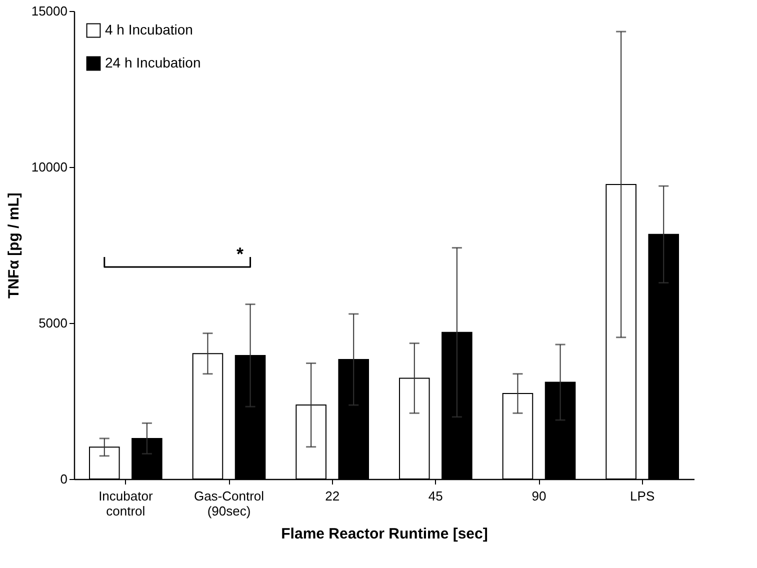 The image size is (757, 568). I want to click on y-axis-title: TNFα [pg / mL], so click(13, 245).